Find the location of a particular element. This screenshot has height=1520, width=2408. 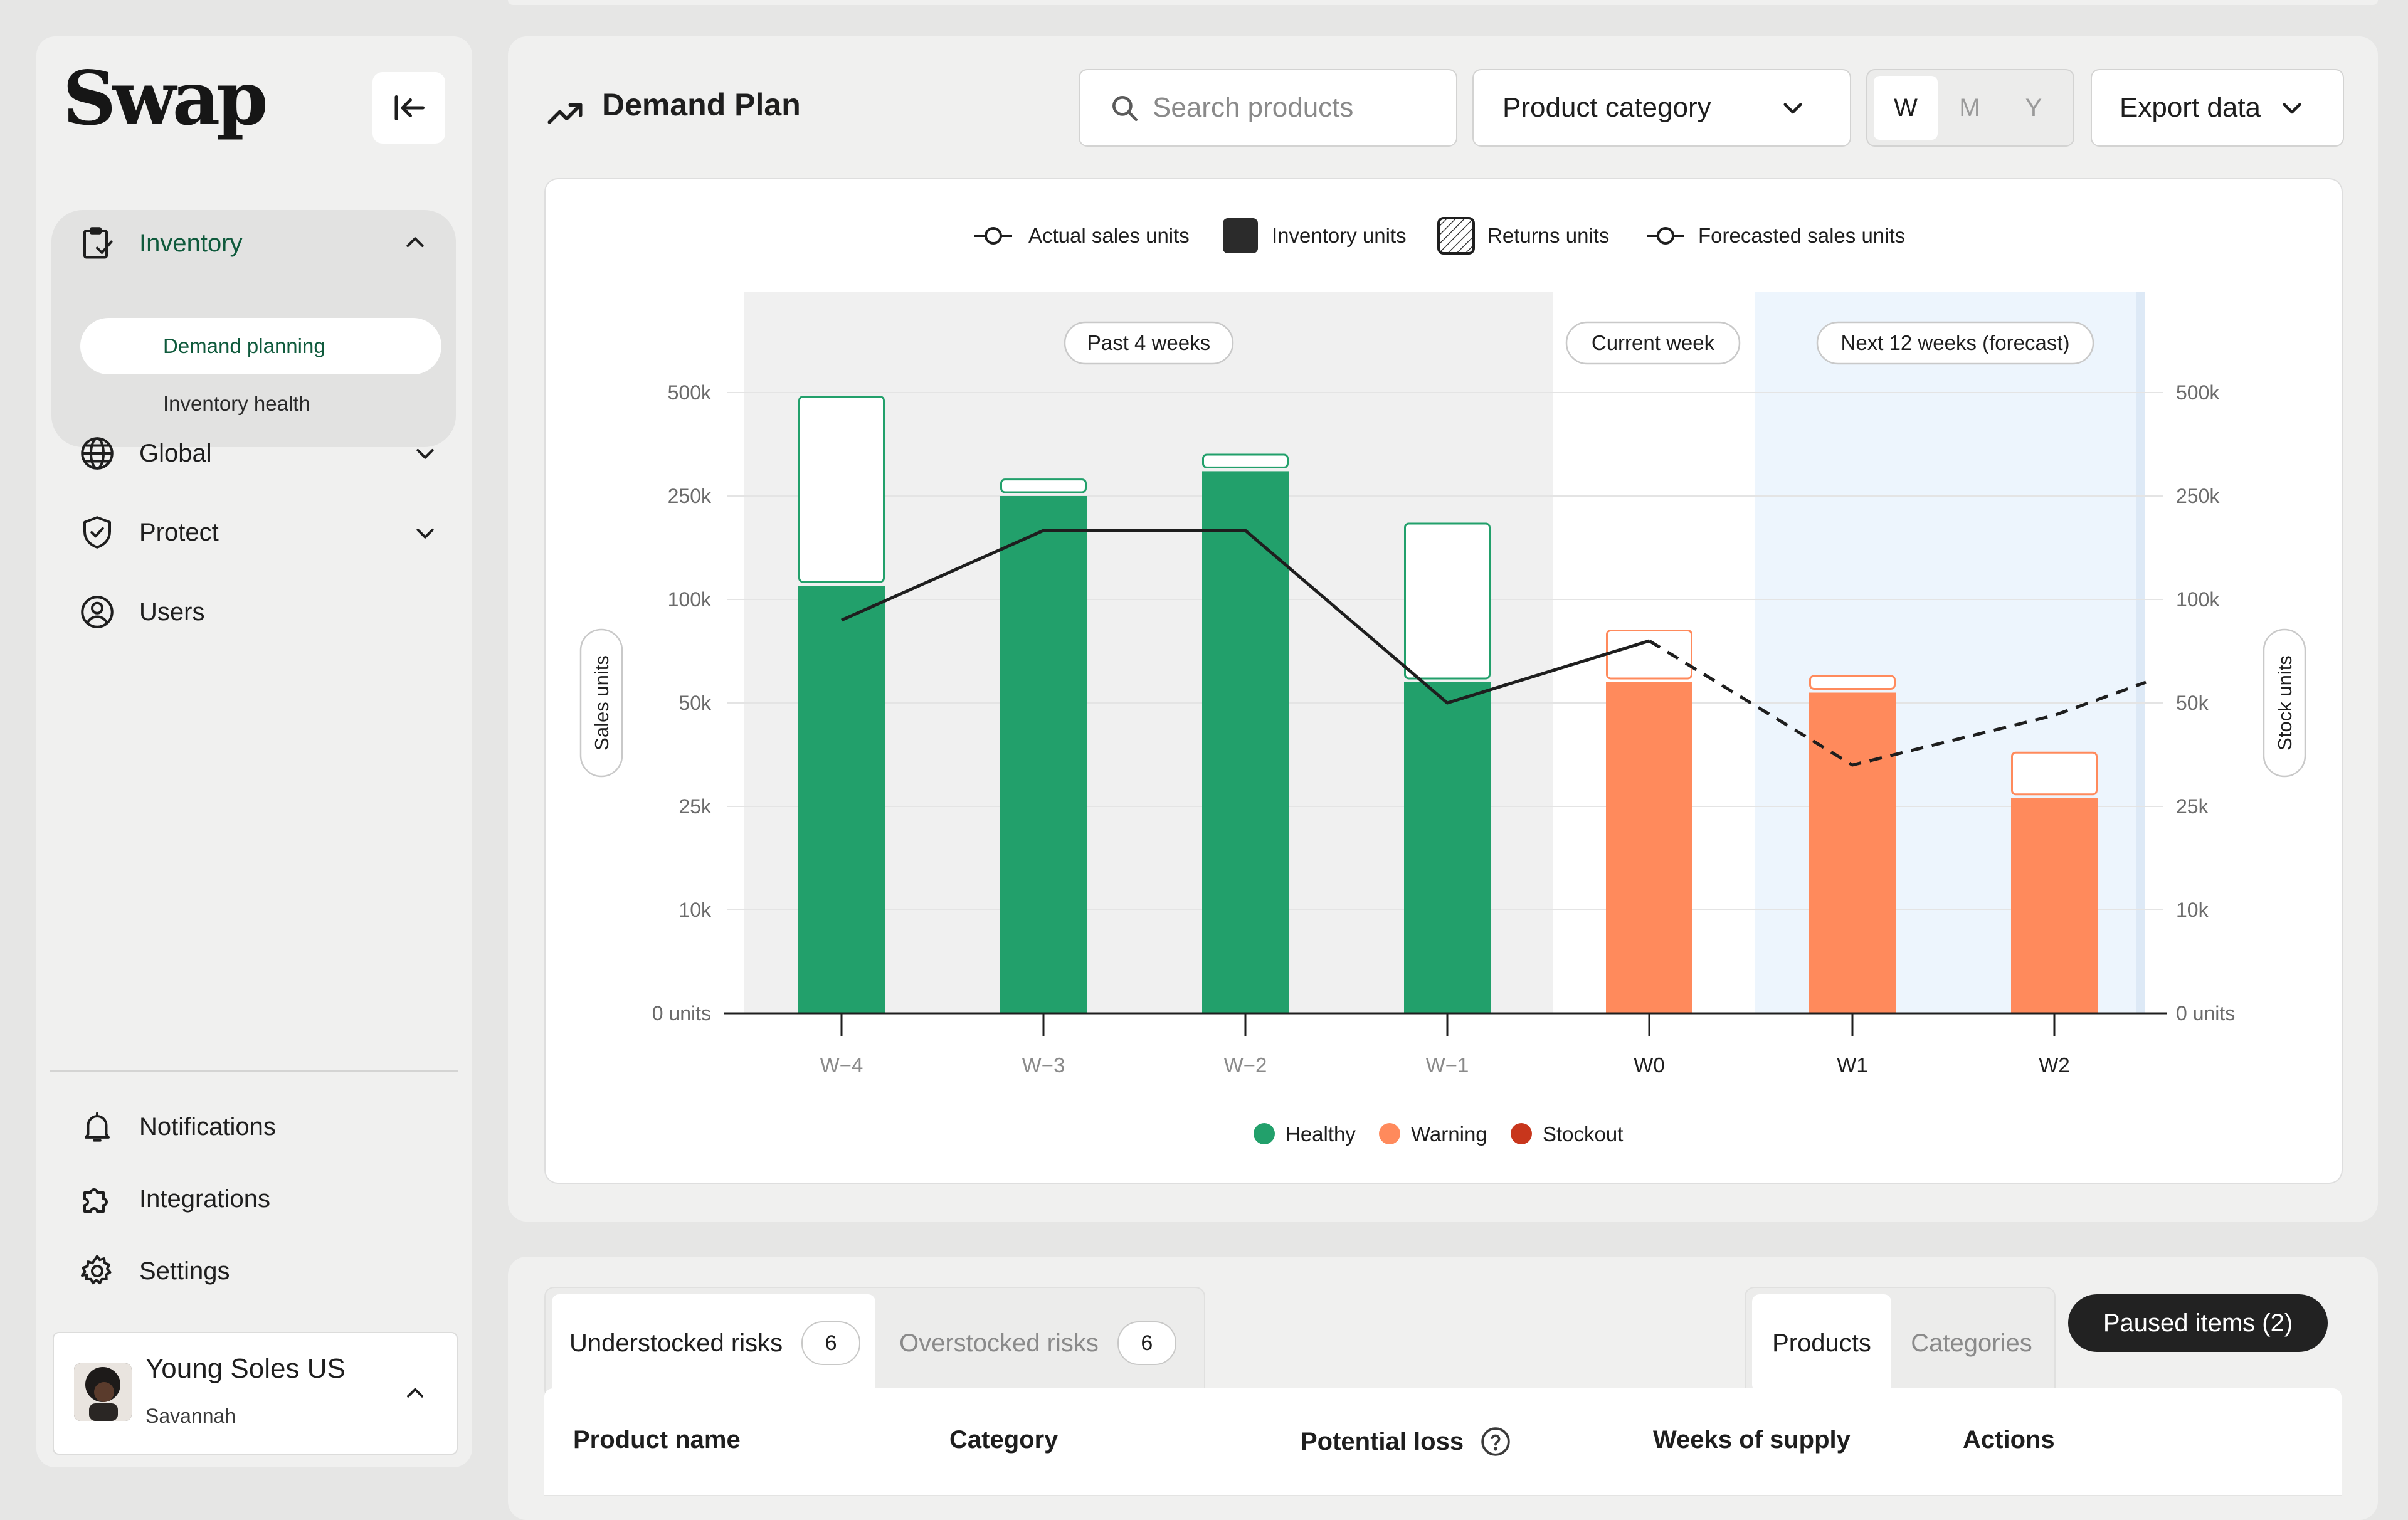

search-icon is located at coordinates (1125, 109).